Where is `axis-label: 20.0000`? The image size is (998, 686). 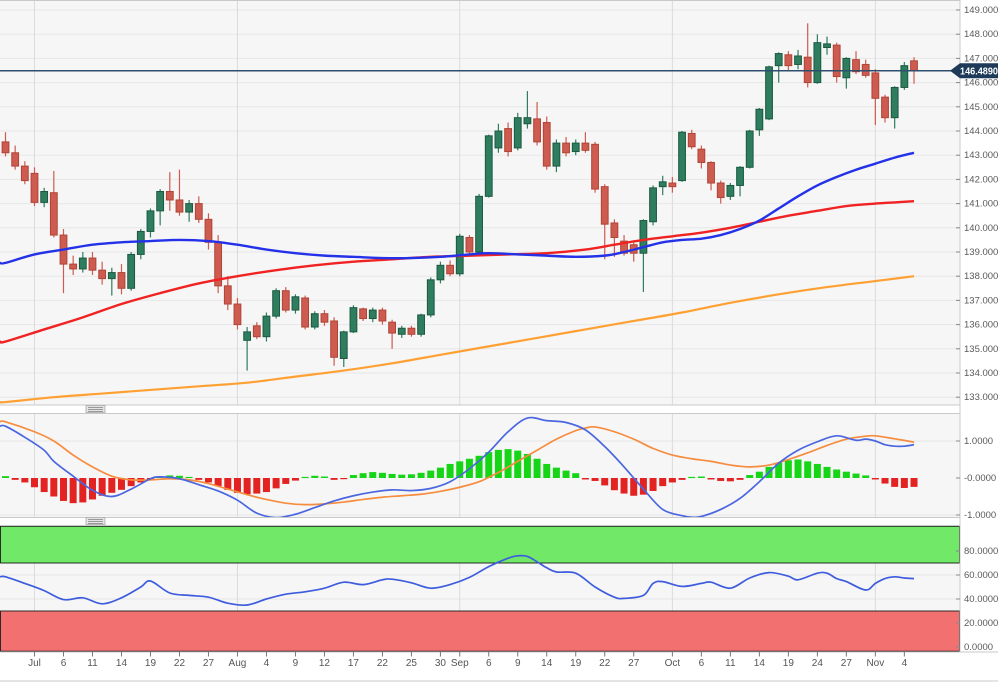 axis-label: 20.0000 is located at coordinates (981, 623).